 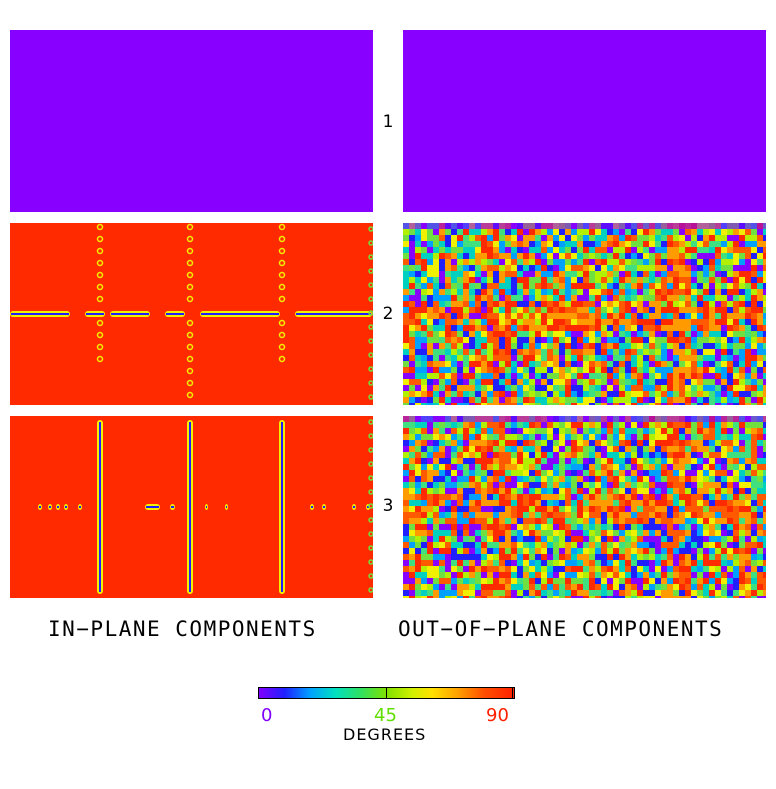 What do you see at coordinates (191, 121) in the screenshot?
I see `panel-inplane-row1` at bounding box center [191, 121].